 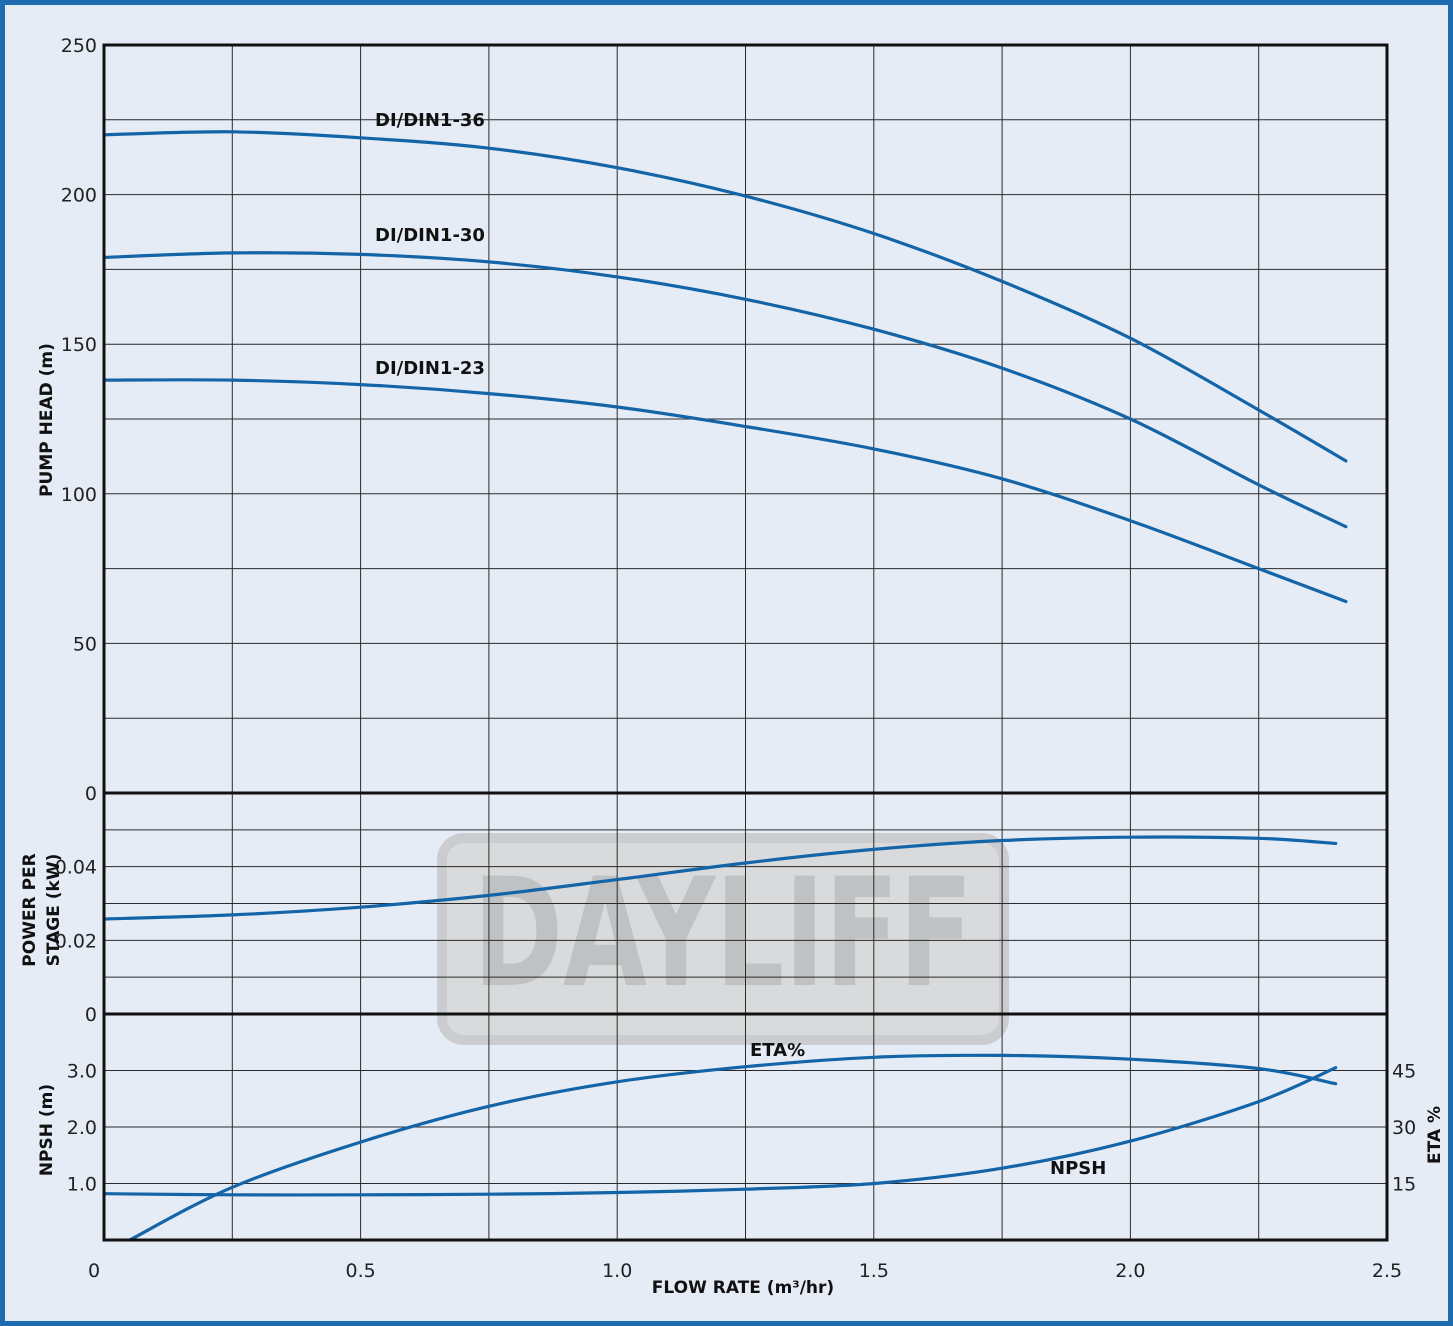 I want to click on y-axis-title-npsh: NPSH (m), so click(x=47, y=1130).